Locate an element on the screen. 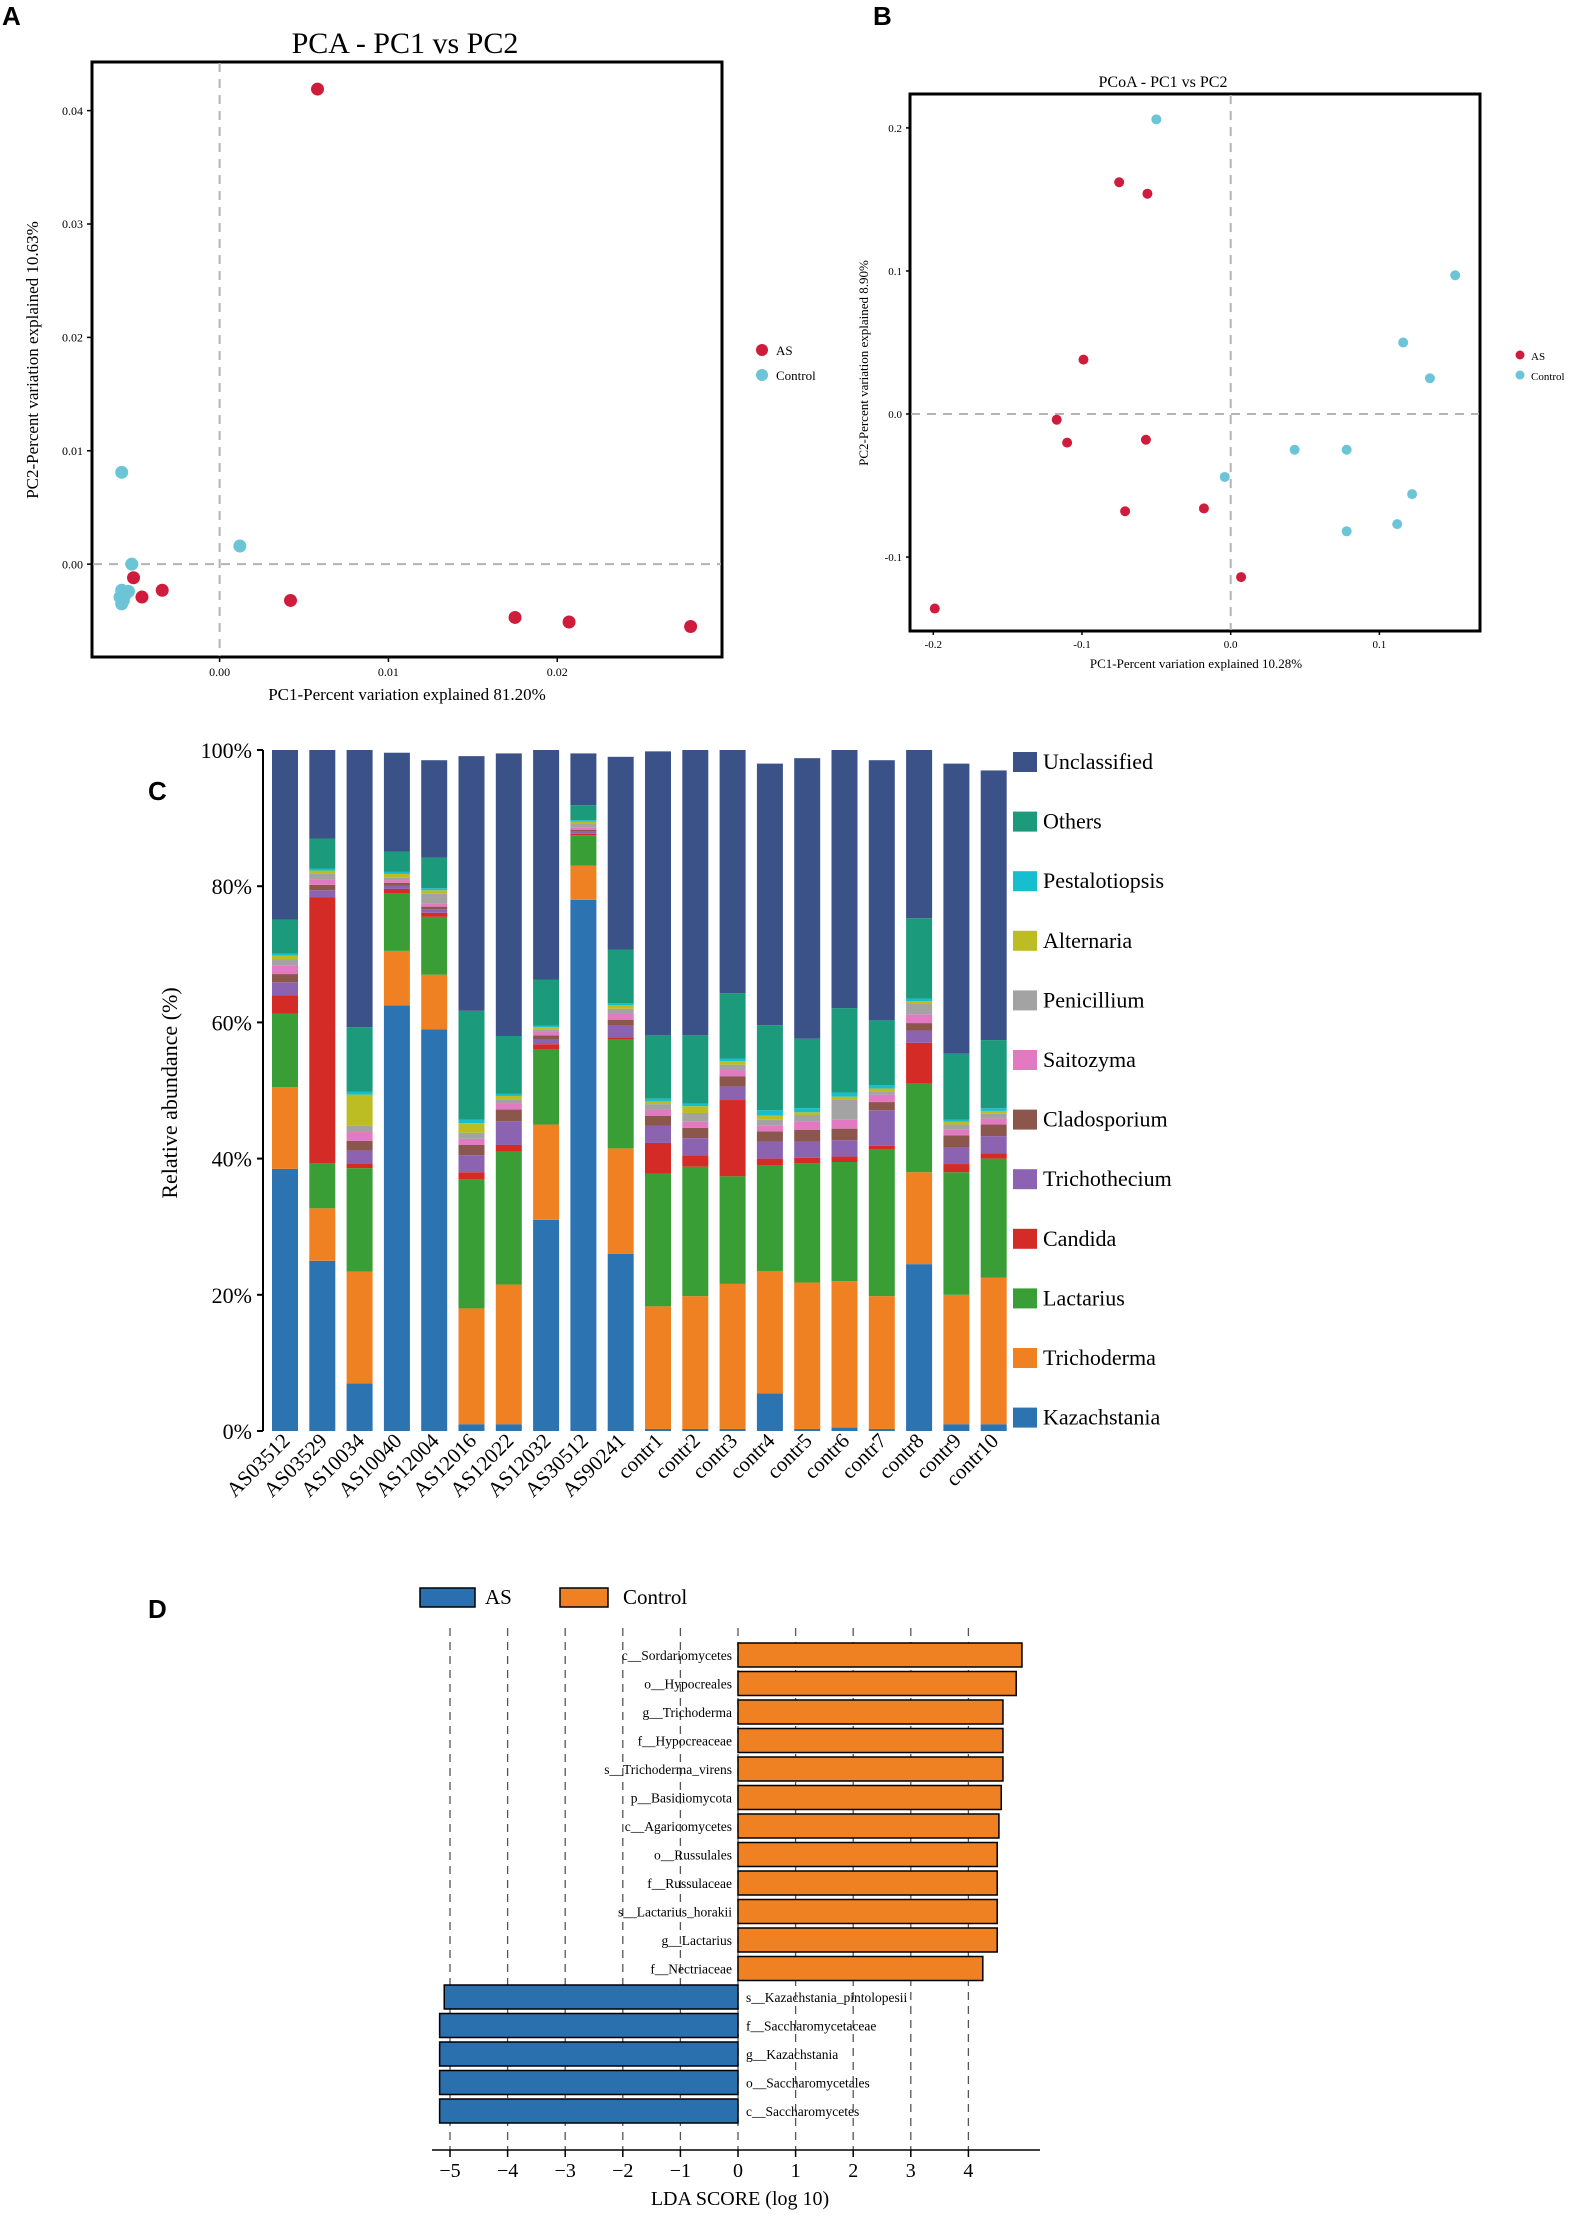 This screenshot has height=2218, width=1577. legend-label-alternaria: Alternaria is located at coordinates (1087, 940).